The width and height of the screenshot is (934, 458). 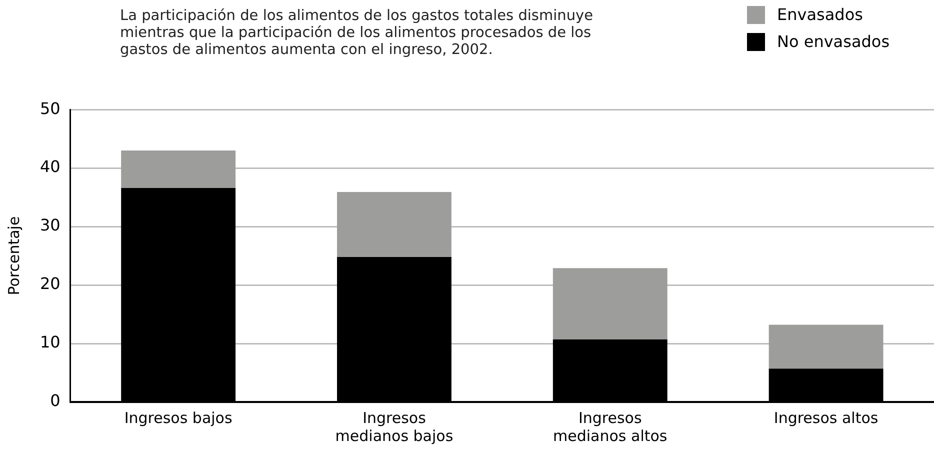 I want to click on legend-label: Envasados, so click(x=820, y=14).